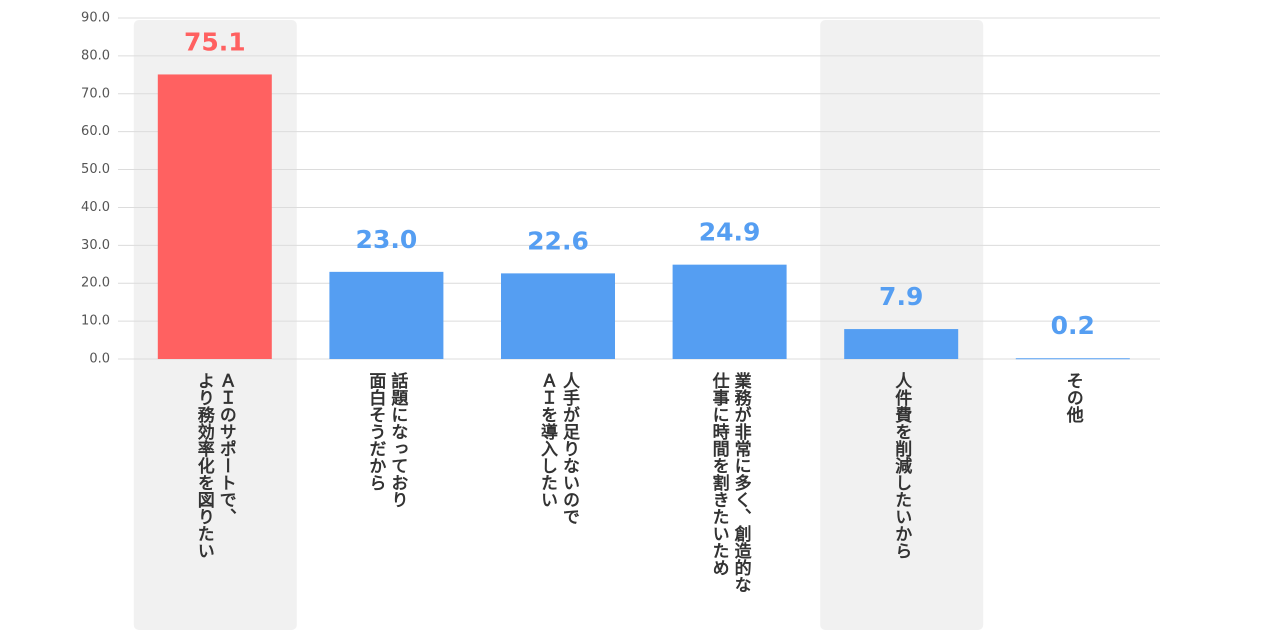  What do you see at coordinates (95, 93) in the screenshot?
I see `y-tick-label: 70.0` at bounding box center [95, 93].